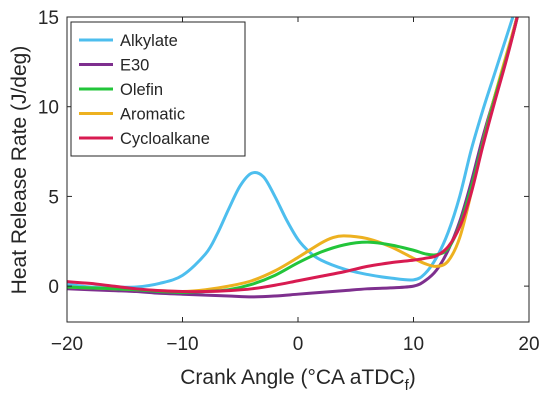 The height and width of the screenshot is (403, 550). I want to click on x-tick-label: −20, so click(67, 344).